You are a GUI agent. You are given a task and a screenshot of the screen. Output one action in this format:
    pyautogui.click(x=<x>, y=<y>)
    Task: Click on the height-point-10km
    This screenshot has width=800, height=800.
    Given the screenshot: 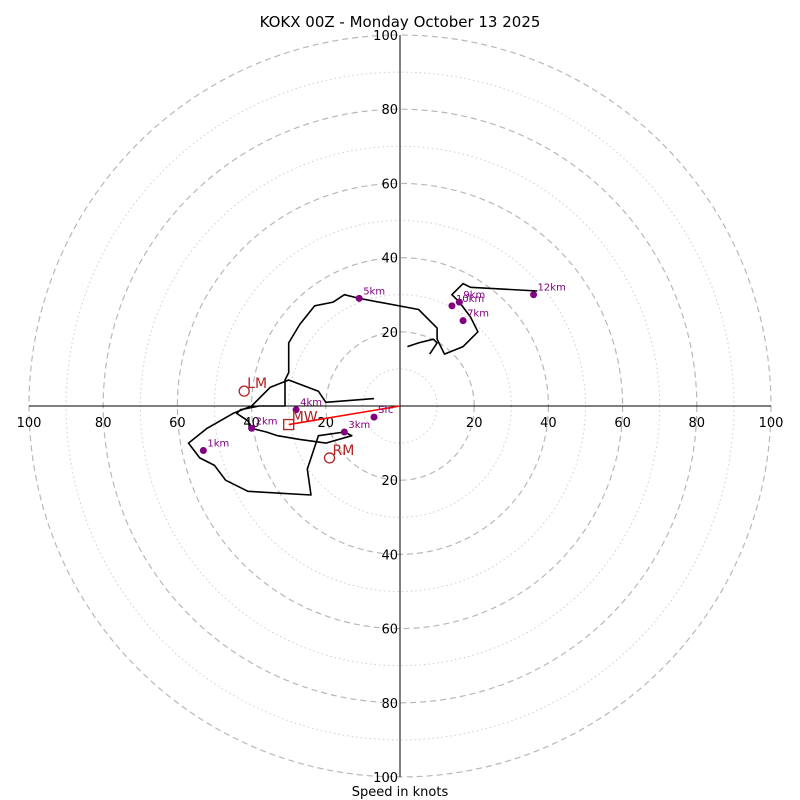 What is the action you would take?
    pyautogui.click(x=452, y=306)
    